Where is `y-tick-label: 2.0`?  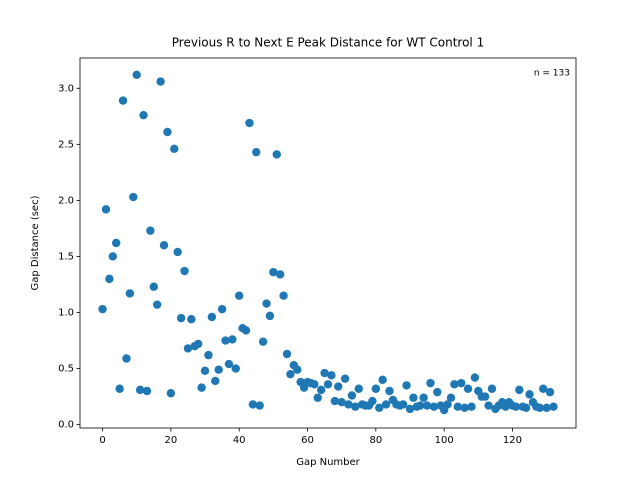
y-tick-label: 2.0 is located at coordinates (66, 200).